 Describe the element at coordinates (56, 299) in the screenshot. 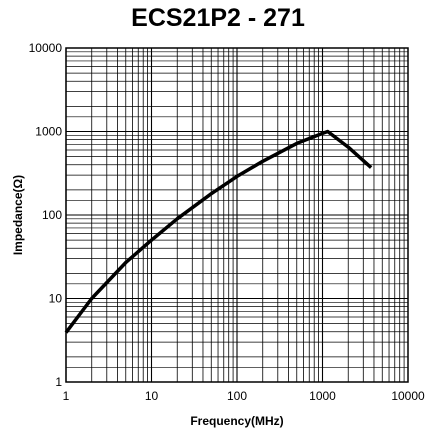

I see `y-tick-label: 10` at that location.